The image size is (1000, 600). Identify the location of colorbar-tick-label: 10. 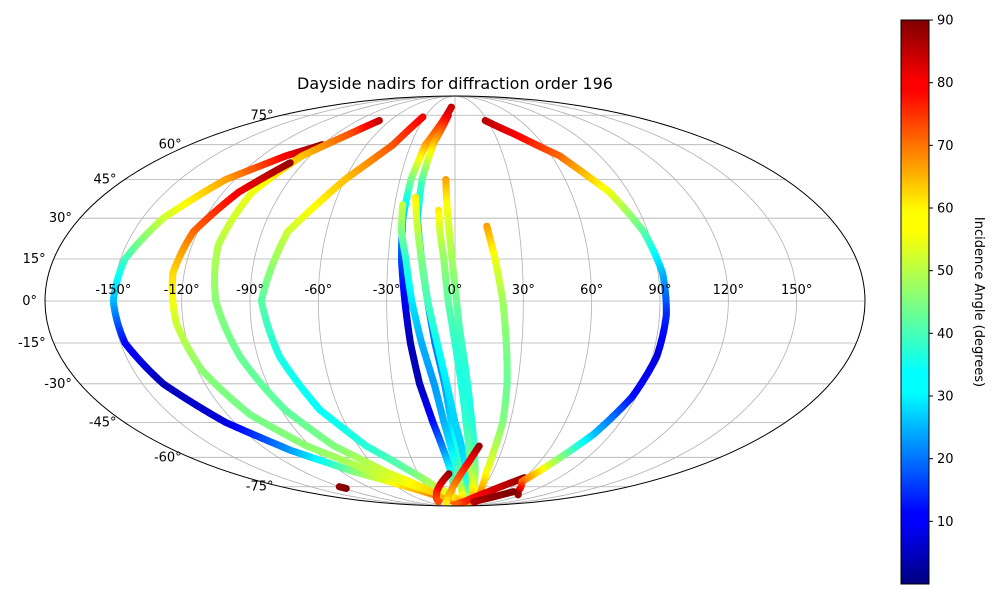
(945, 522).